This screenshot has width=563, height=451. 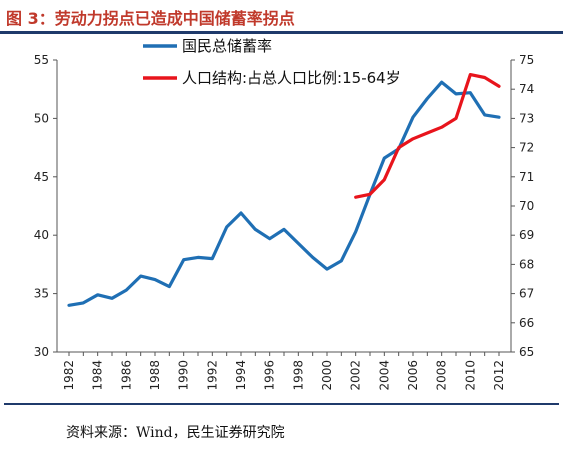 What do you see at coordinates (526, 89) in the screenshot?
I see `y-right-tick-label: 74` at bounding box center [526, 89].